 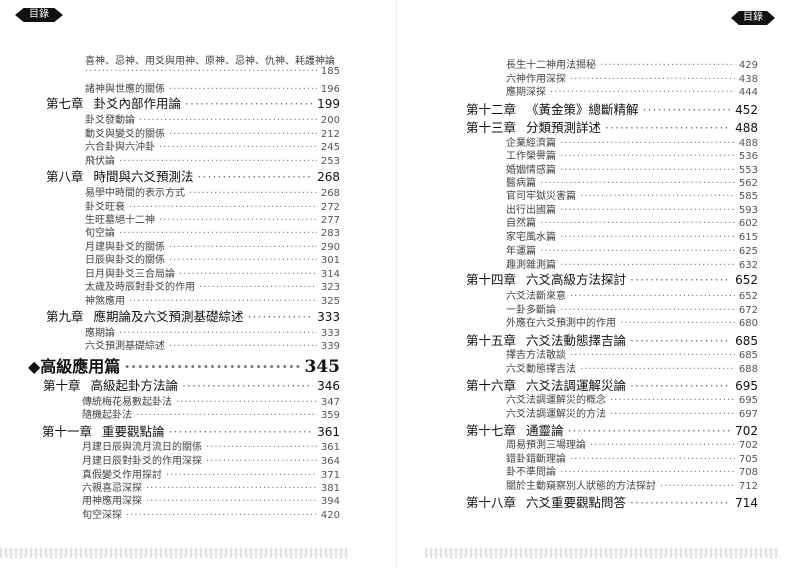 What do you see at coordinates (212, 118) in the screenshot?
I see `section-entry: 卦爻發動論 200` at bounding box center [212, 118].